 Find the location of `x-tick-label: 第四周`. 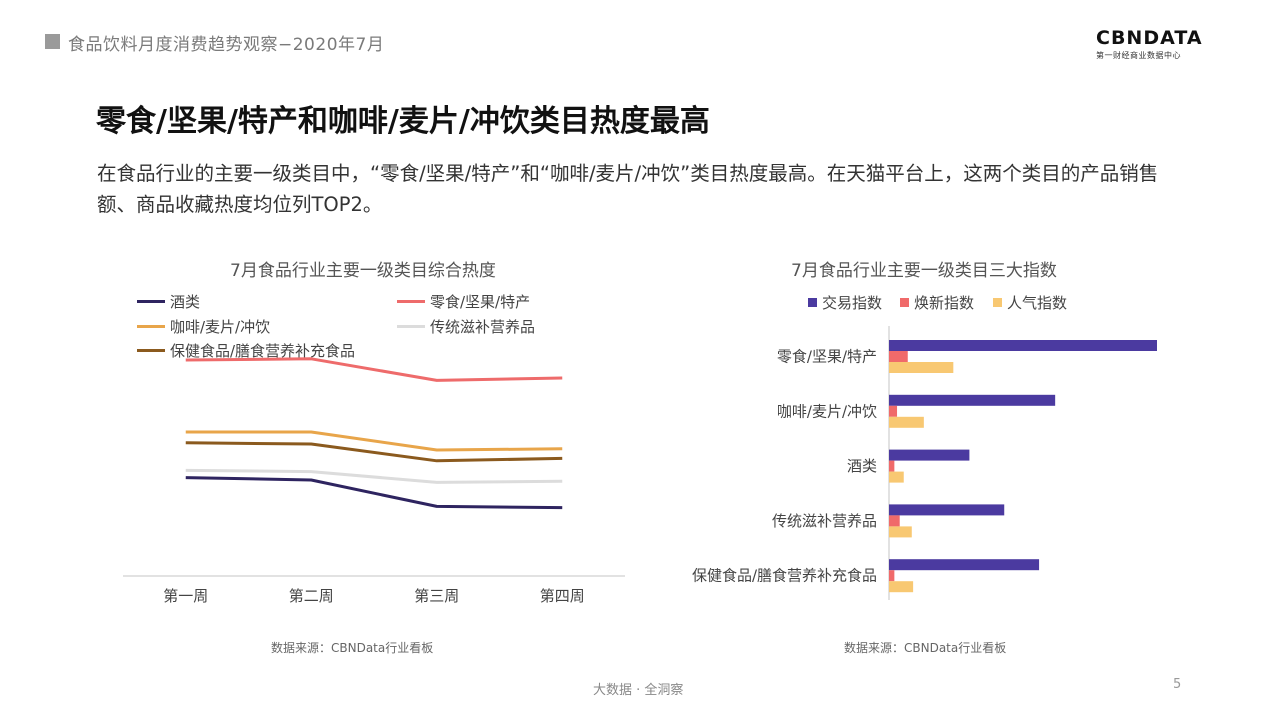

x-tick-label: 第四周 is located at coordinates (562, 596).